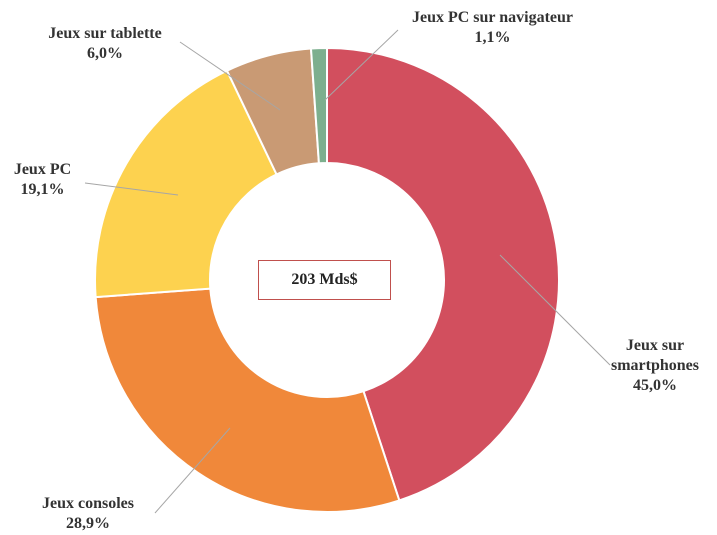 The image size is (717, 535). I want to click on data-label: Jeux PC sur navigateur 1,1%, so click(492, 28).